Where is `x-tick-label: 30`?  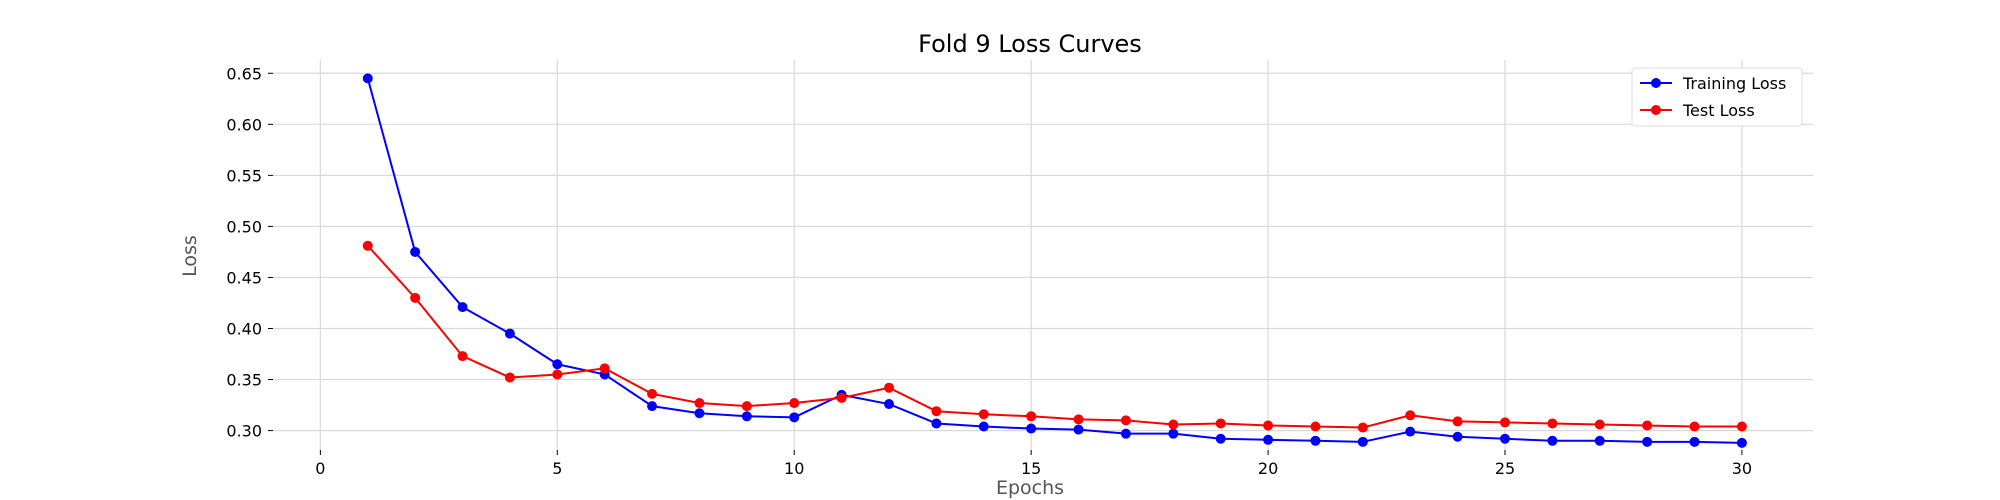
x-tick-label: 30 is located at coordinates (1742, 468).